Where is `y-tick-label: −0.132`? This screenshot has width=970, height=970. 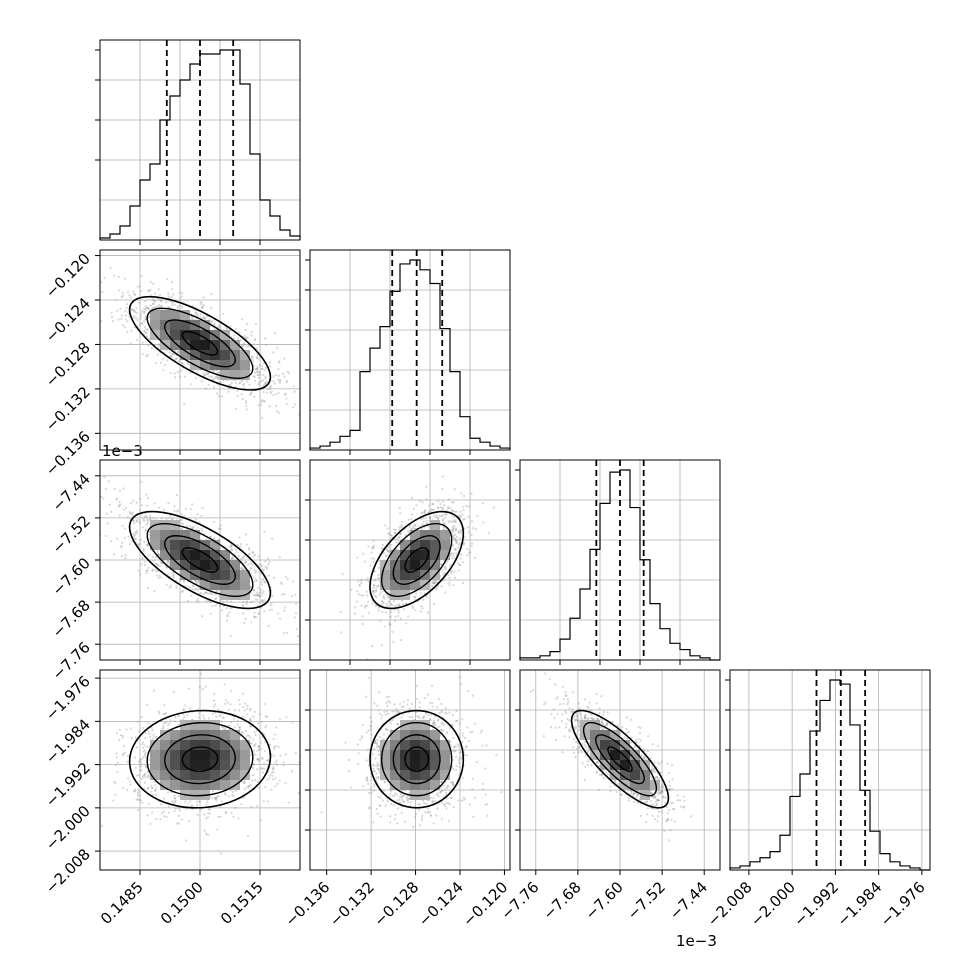 y-tick-label: −0.132 is located at coordinates (68, 409).